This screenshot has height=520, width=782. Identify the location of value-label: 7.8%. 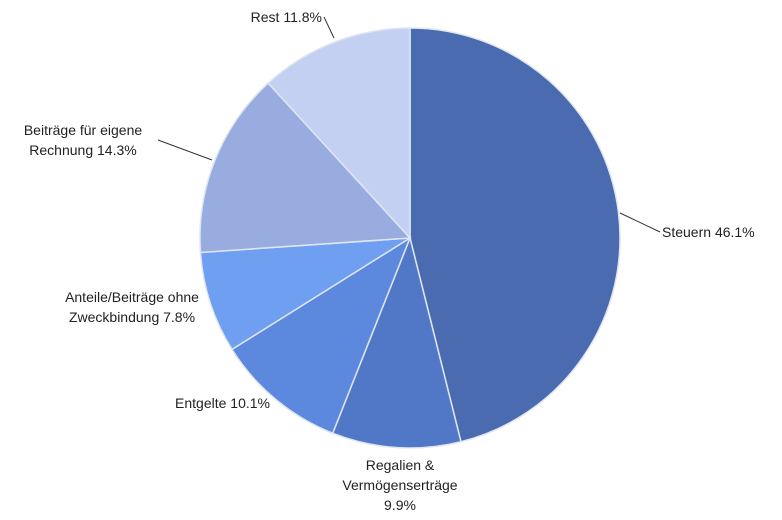
(179, 317).